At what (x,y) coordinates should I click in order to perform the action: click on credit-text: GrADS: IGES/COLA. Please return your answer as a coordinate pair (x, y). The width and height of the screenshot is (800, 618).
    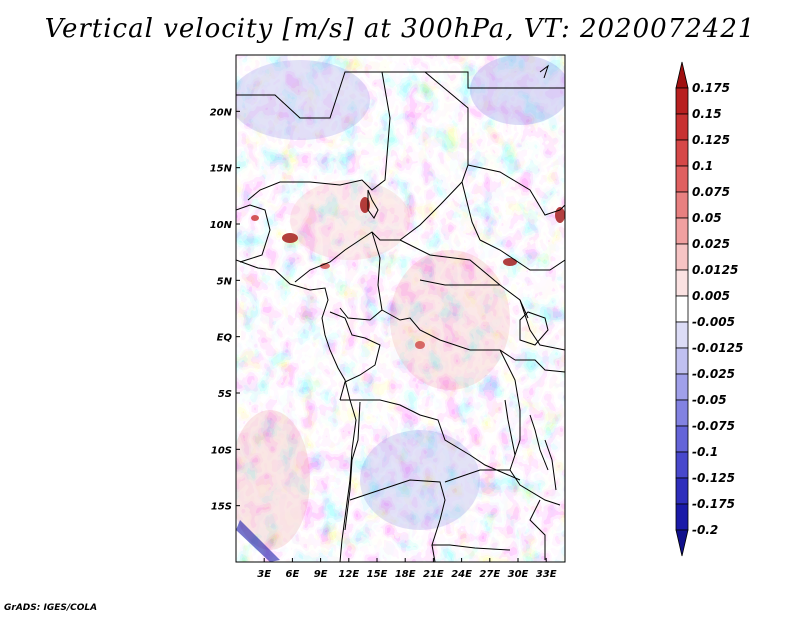
    Looking at the image, I should click on (51, 608).